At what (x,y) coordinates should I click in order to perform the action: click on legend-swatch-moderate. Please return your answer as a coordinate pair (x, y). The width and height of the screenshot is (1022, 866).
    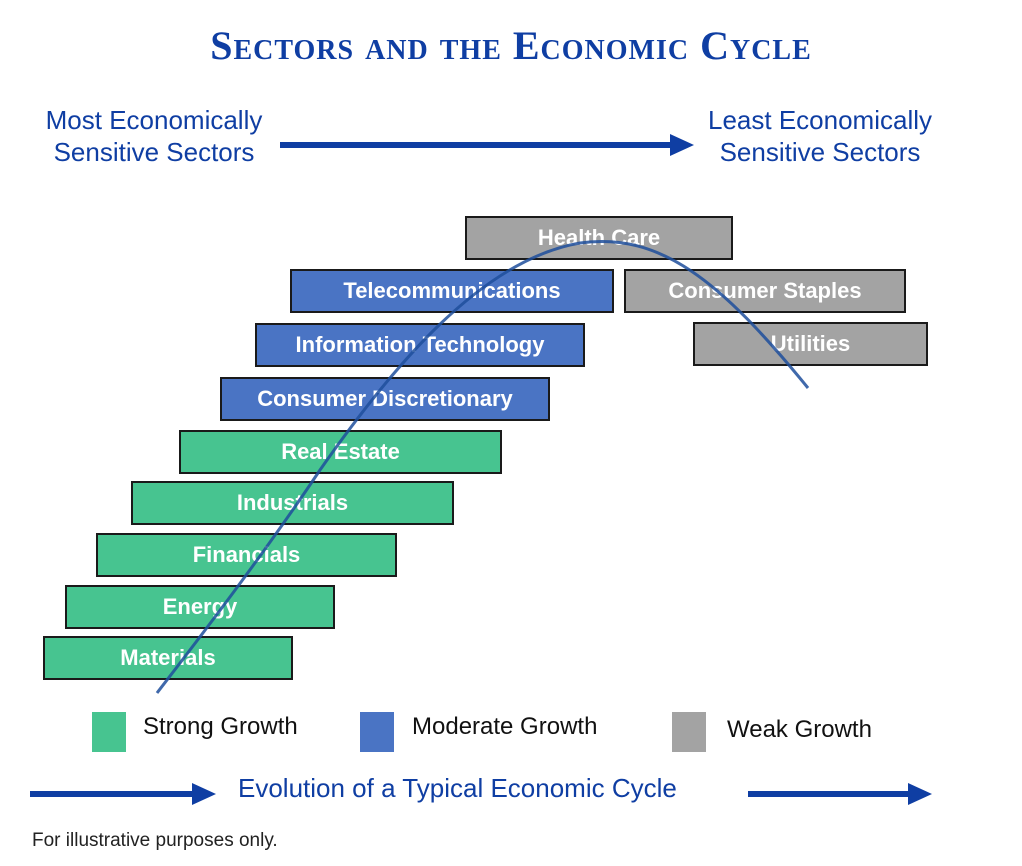
    Looking at the image, I should click on (377, 732).